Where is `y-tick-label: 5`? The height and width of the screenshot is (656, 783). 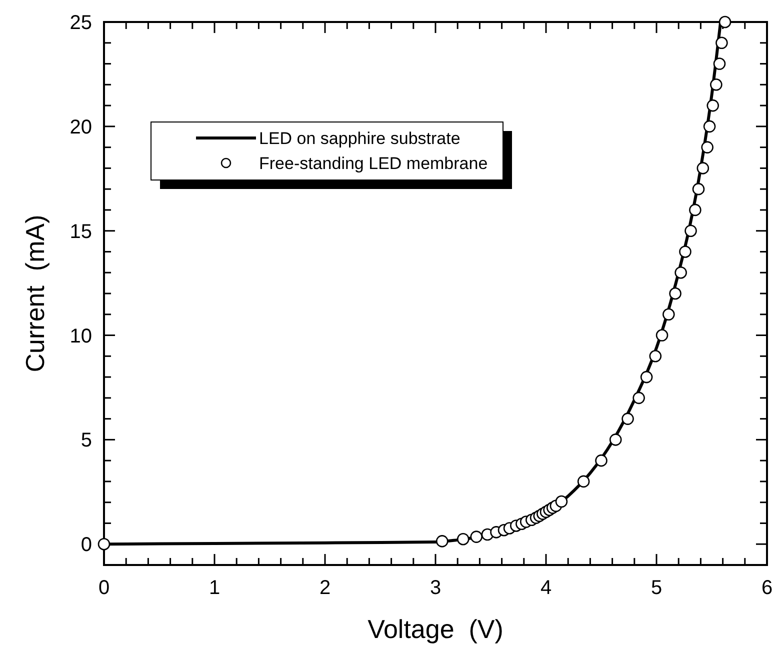
y-tick-label: 5 is located at coordinates (86, 441).